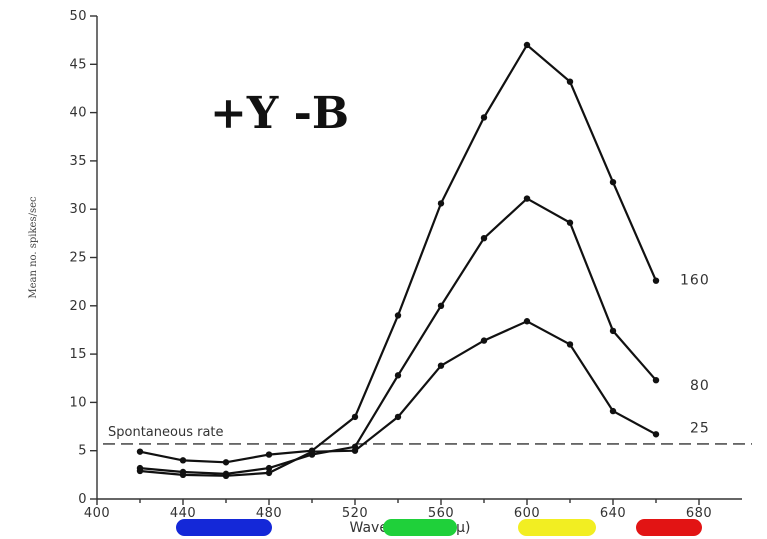 The width and height of the screenshot is (767, 539). Describe the element at coordinates (78, 209) in the screenshot. I see `y-tick-label: 30` at that location.